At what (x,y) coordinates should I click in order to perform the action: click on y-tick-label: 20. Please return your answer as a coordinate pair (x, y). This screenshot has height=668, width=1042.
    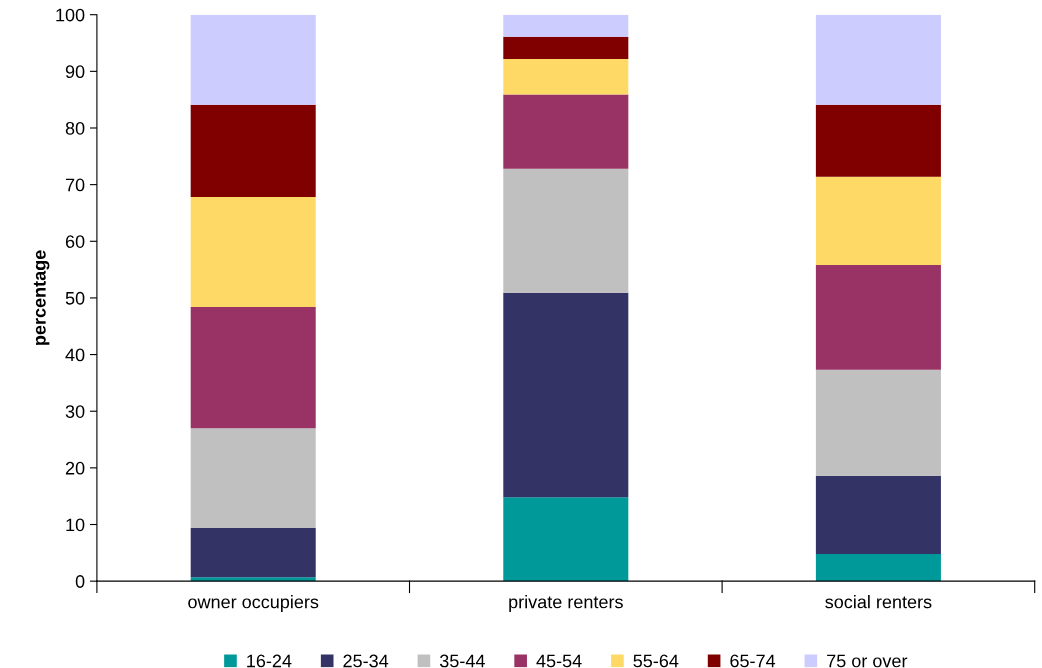
    Looking at the image, I should click on (75, 468).